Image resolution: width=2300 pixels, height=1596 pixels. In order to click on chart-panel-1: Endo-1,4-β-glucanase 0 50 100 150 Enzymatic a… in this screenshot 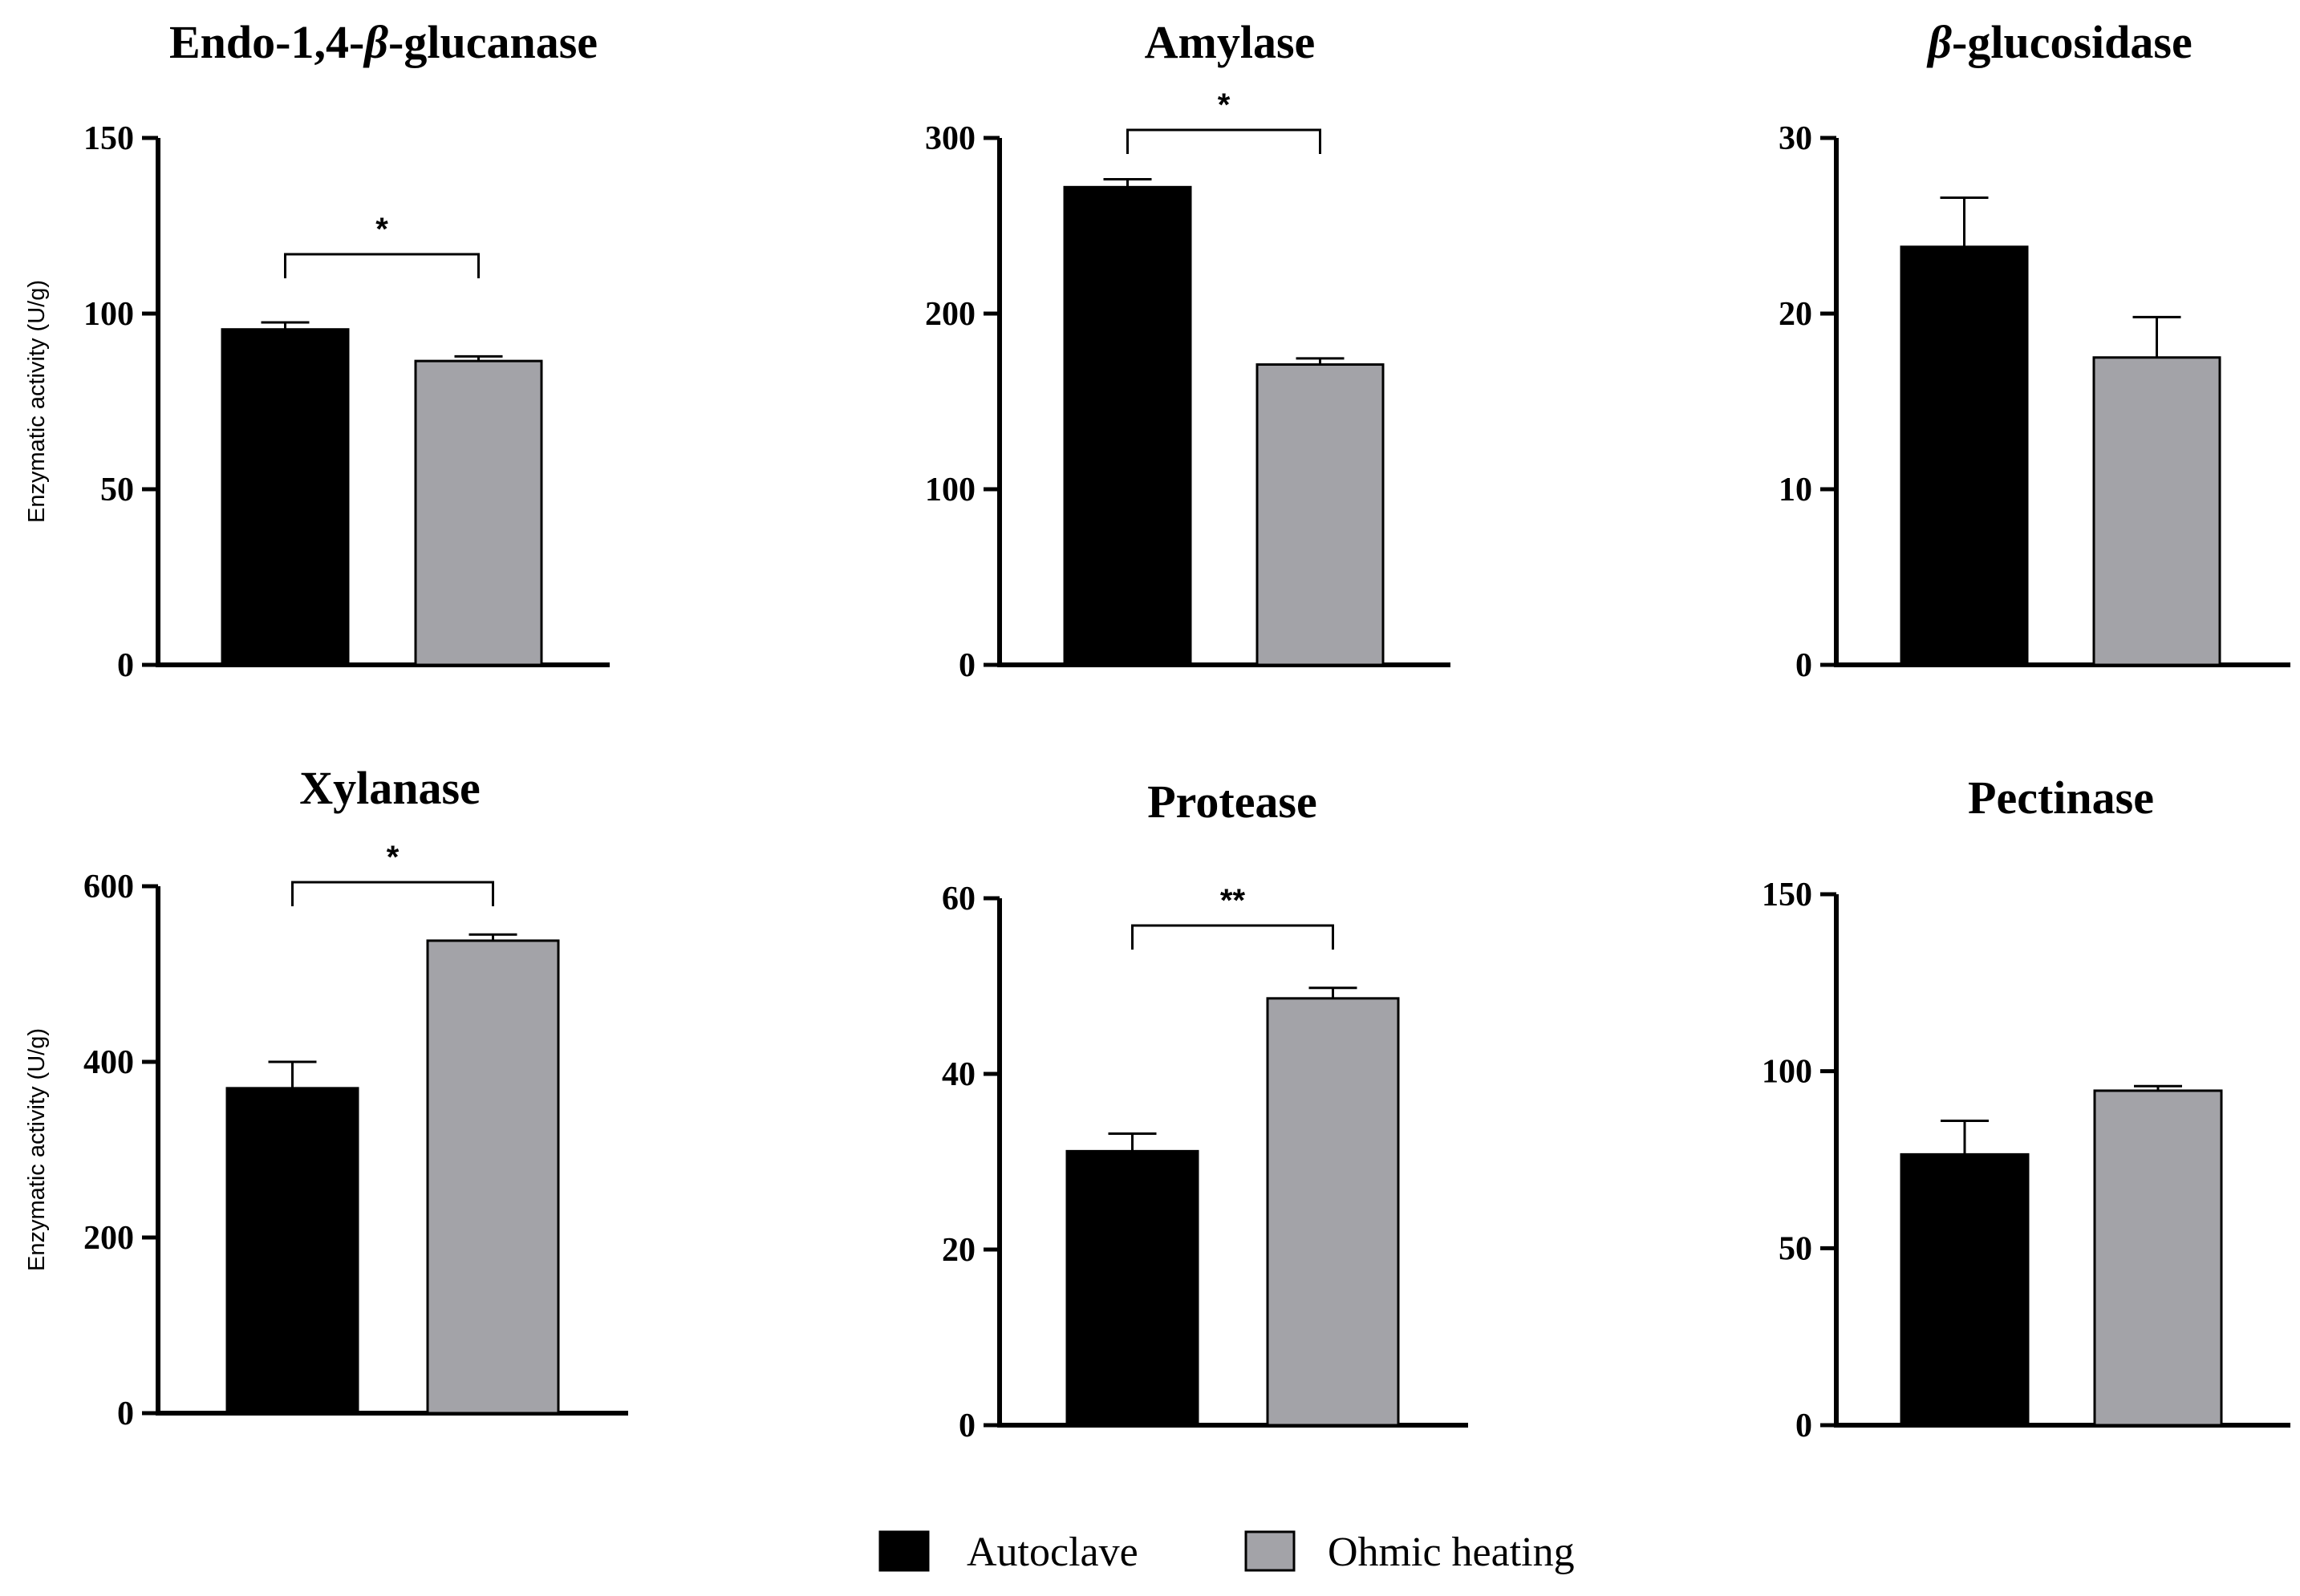, I will do `click(317, 350)`.